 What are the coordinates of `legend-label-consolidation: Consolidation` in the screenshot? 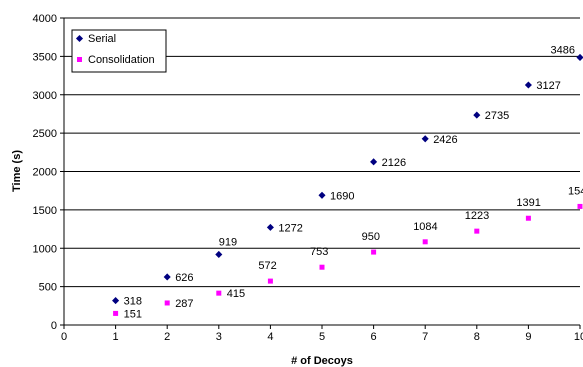 It's located at (121, 60).